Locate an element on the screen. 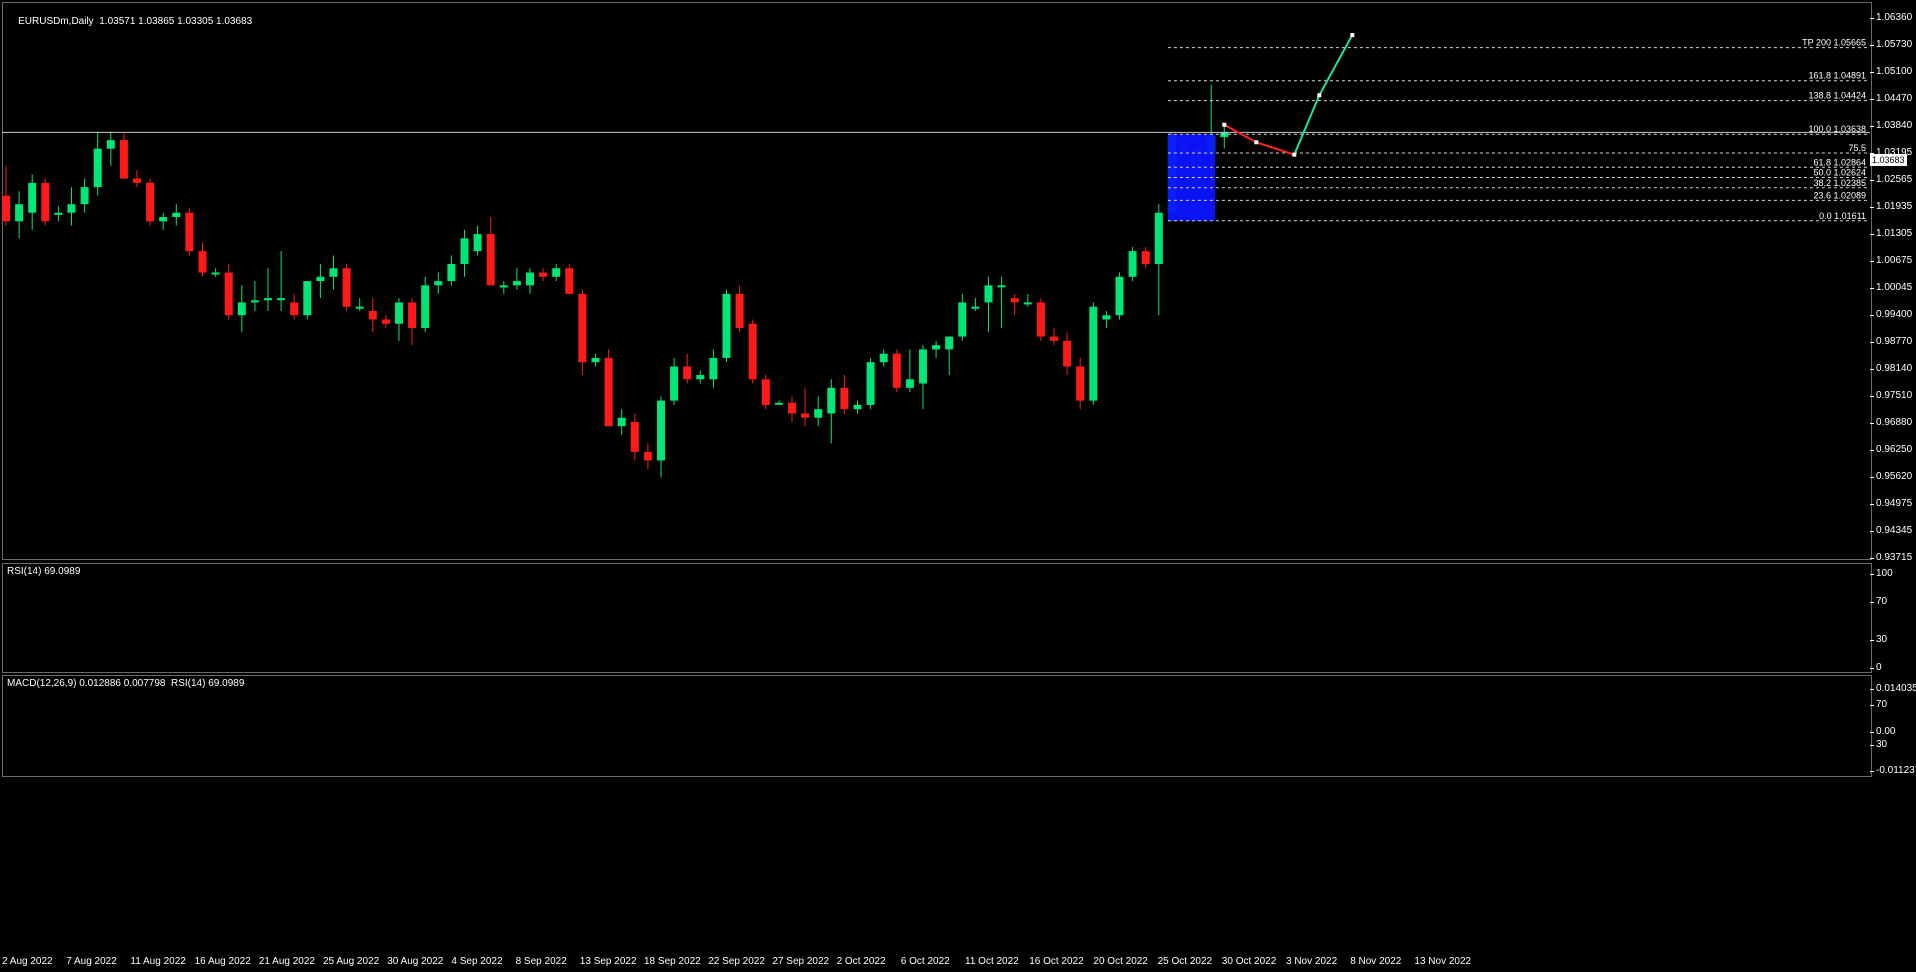  fib-level-label: TP 200 1.05665 is located at coordinates (1834, 43).